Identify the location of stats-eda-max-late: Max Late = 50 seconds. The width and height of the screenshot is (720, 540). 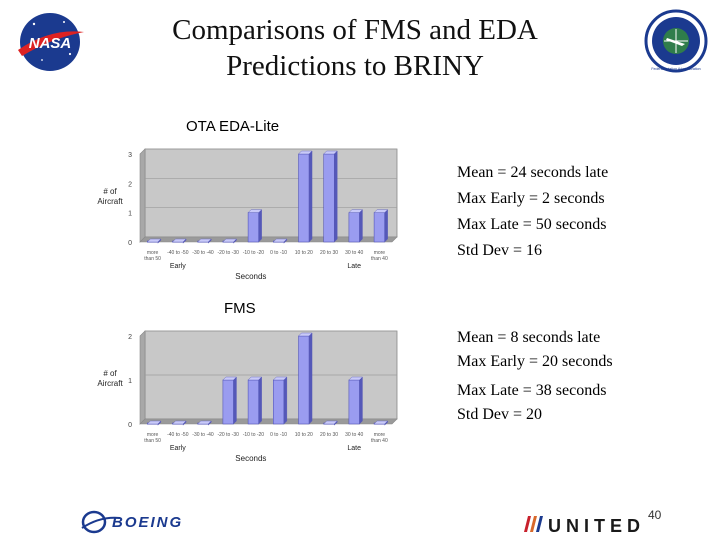
(532, 224).